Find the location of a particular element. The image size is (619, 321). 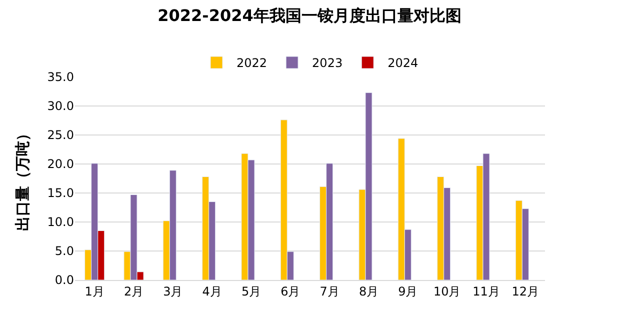

y-tick-label: 15.0 is located at coordinates (60, 193).